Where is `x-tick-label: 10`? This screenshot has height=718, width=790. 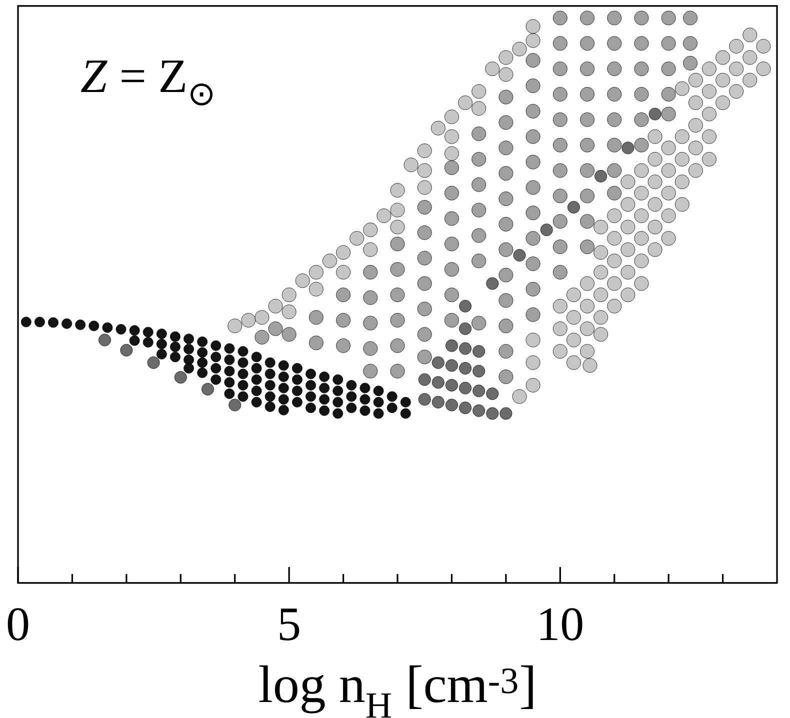
x-tick-label: 10 is located at coordinates (561, 624).